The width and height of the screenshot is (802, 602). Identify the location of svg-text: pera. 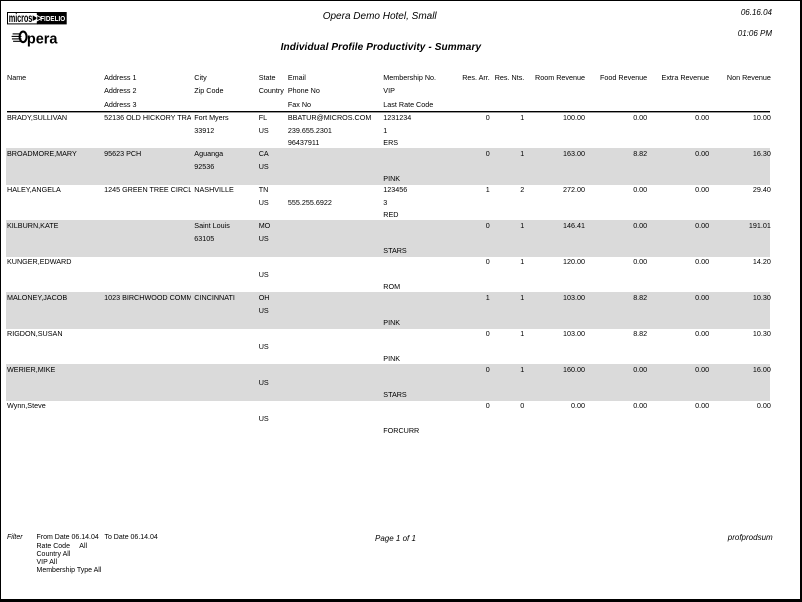
(43, 39).